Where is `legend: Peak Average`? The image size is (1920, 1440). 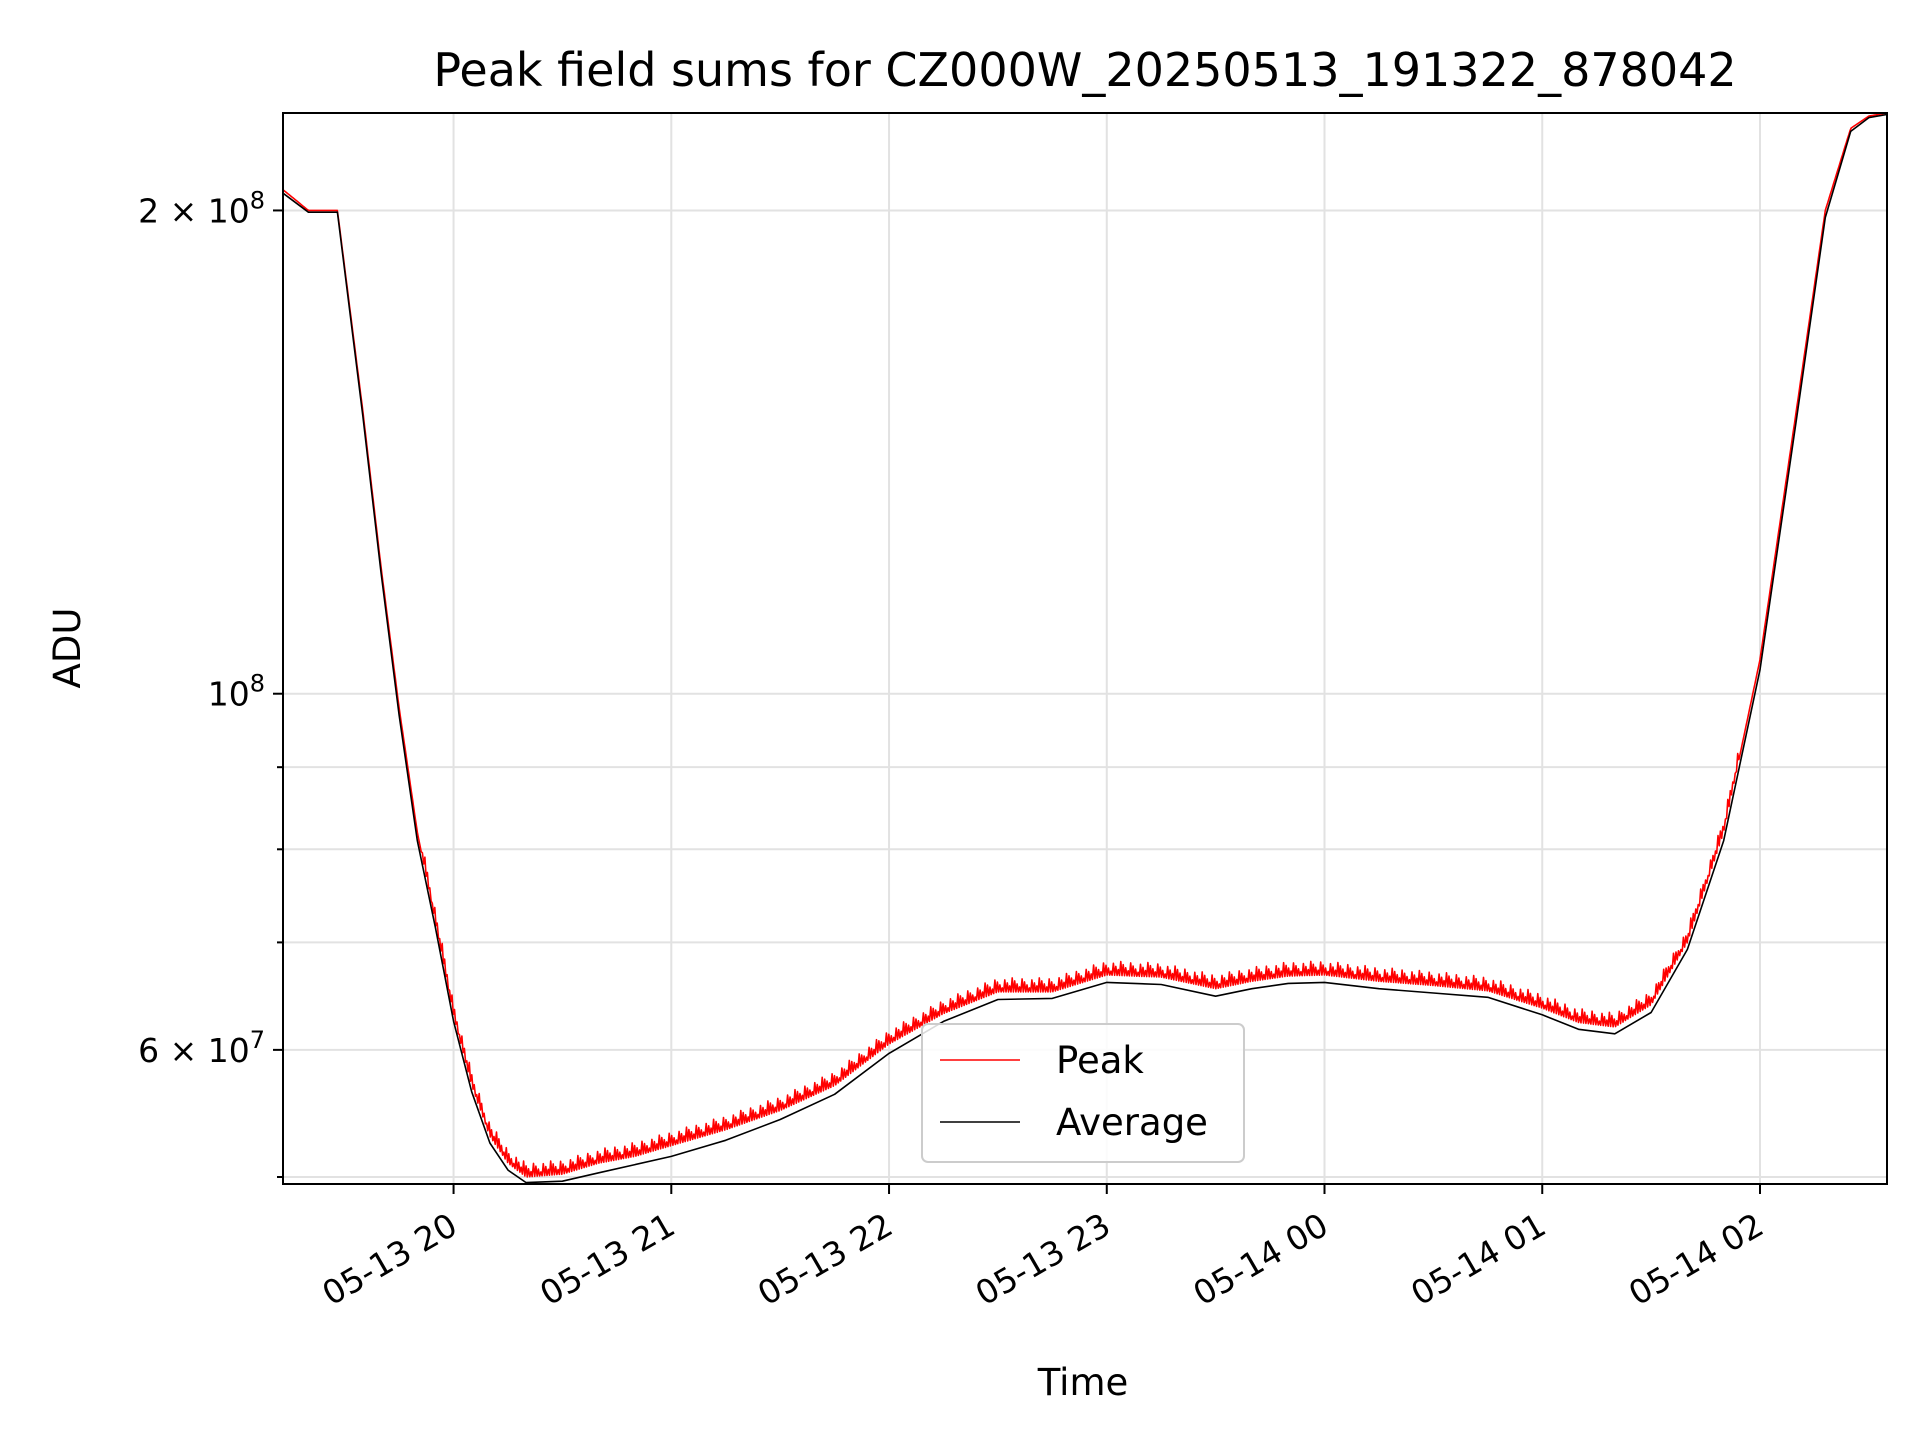 legend: Peak Average is located at coordinates (1083, 1093).